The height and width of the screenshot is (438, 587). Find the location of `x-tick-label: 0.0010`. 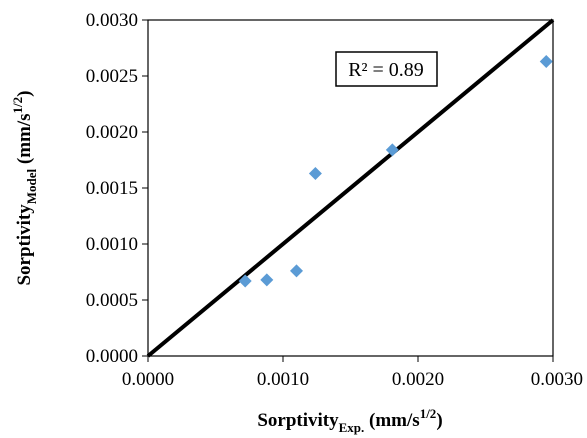

x-tick-label: 0.0010 is located at coordinates (283, 379).